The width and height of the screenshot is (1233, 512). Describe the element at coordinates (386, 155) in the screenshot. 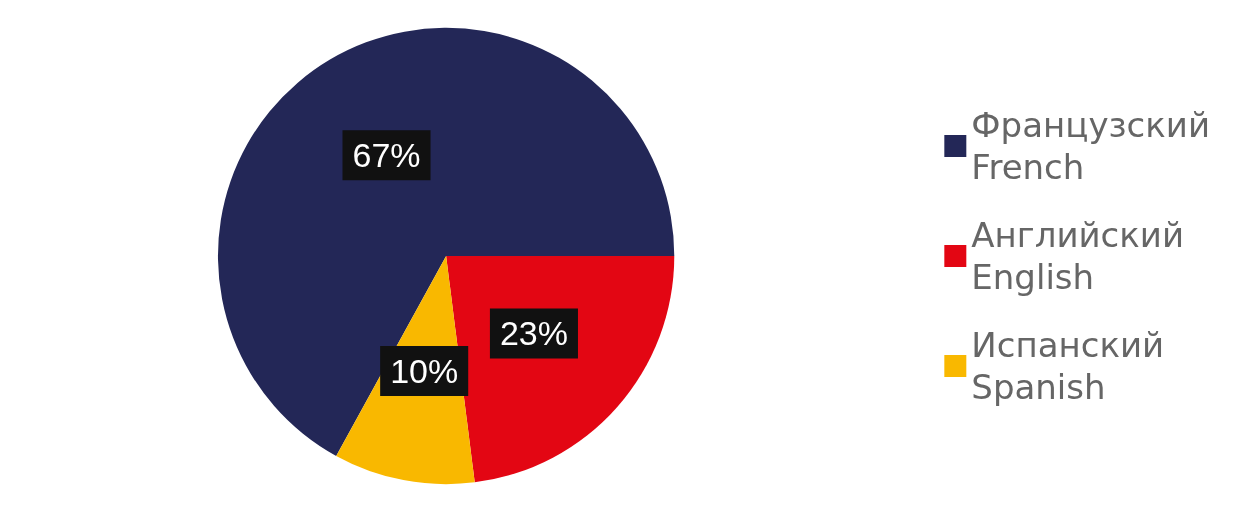

I see `data-label: 67%` at that location.